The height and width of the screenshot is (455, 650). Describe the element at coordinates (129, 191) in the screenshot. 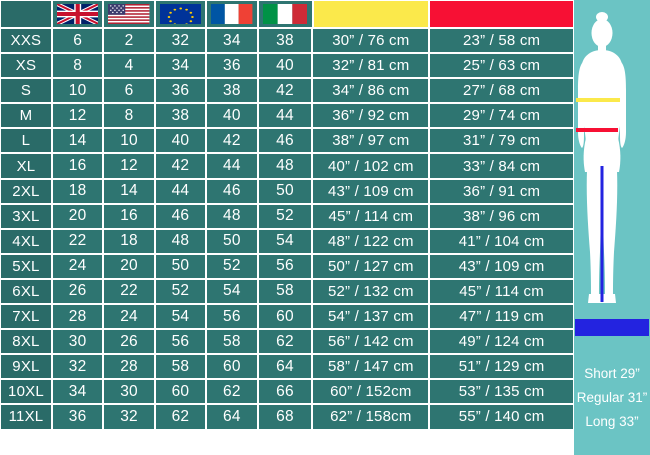

I see `us-size-cell: 14` at that location.